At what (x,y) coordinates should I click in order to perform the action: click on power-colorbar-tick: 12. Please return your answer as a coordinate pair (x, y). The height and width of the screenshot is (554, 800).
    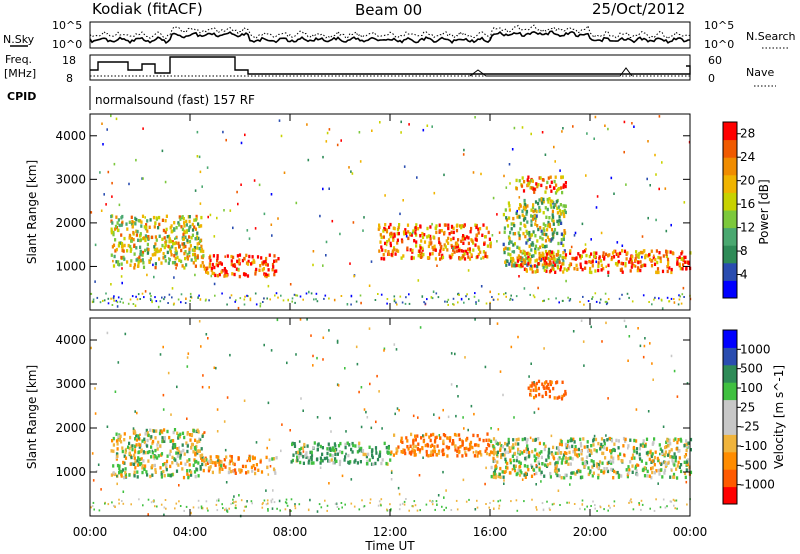
    Looking at the image, I should click on (747, 228).